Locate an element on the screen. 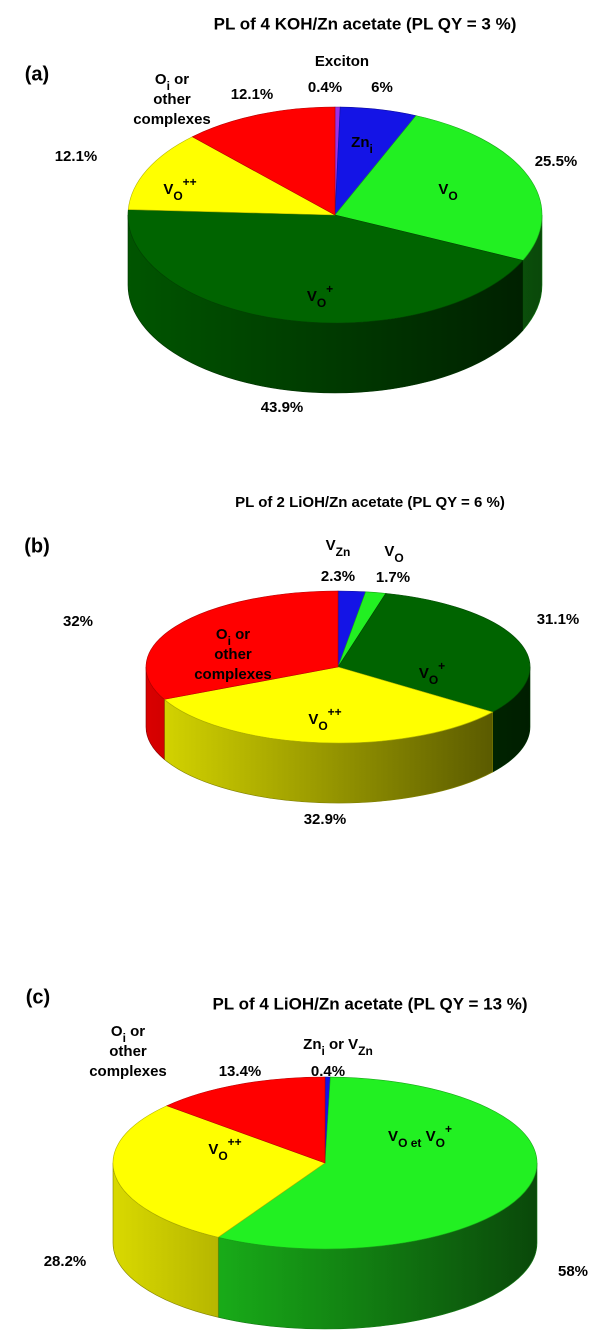 This screenshot has width=610, height=1338. value-label: 32% is located at coordinates (78, 621).